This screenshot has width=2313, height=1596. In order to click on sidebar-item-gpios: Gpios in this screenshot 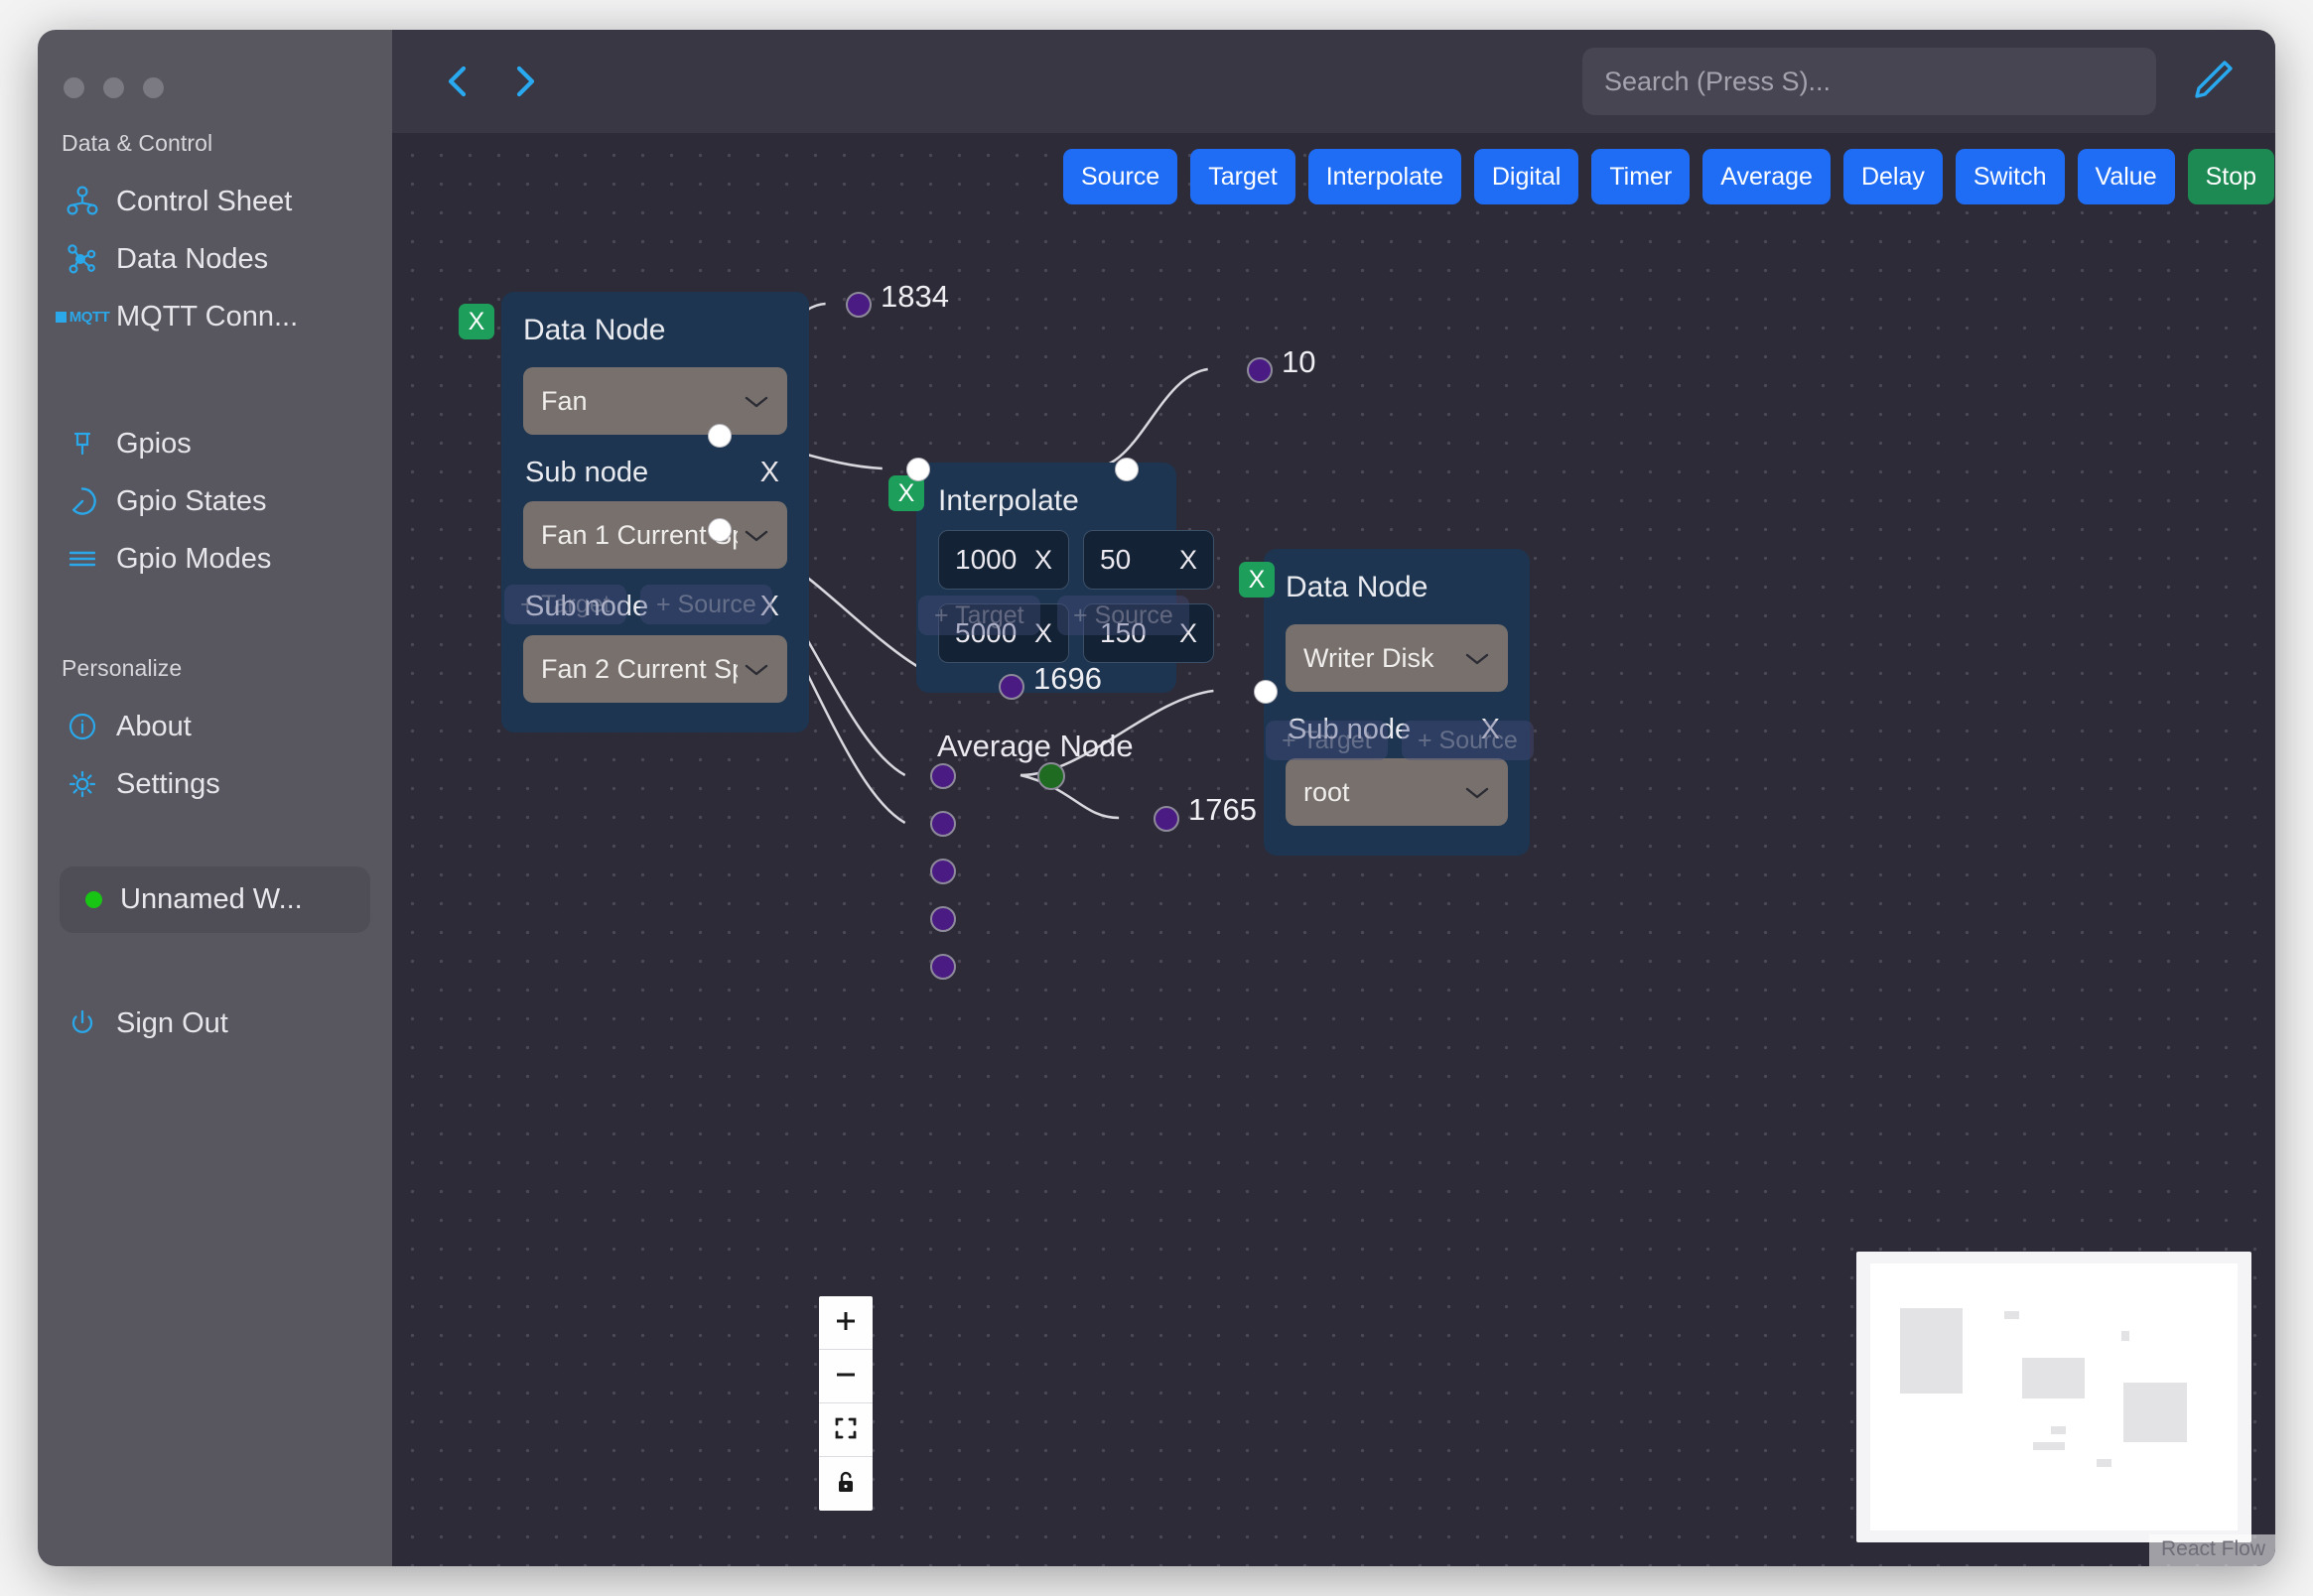, I will do `click(215, 443)`.